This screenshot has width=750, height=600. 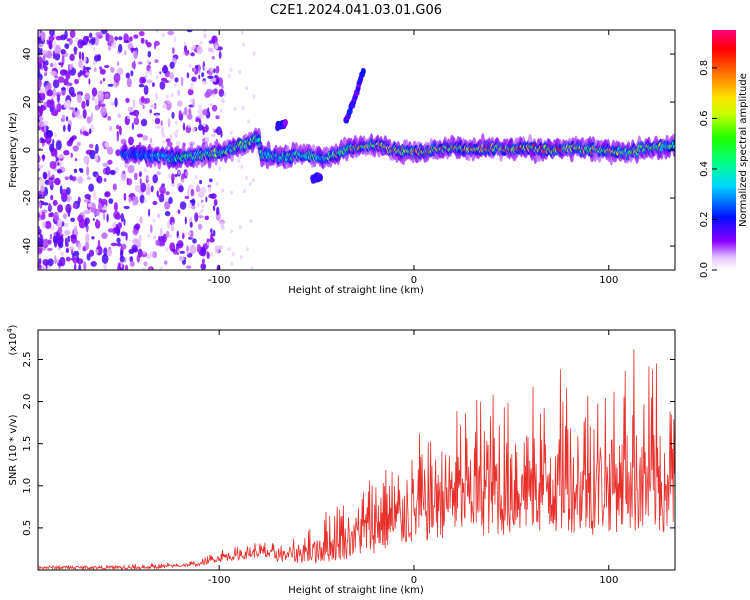 I want to click on spectrogram-feature, so click(x=320, y=178).